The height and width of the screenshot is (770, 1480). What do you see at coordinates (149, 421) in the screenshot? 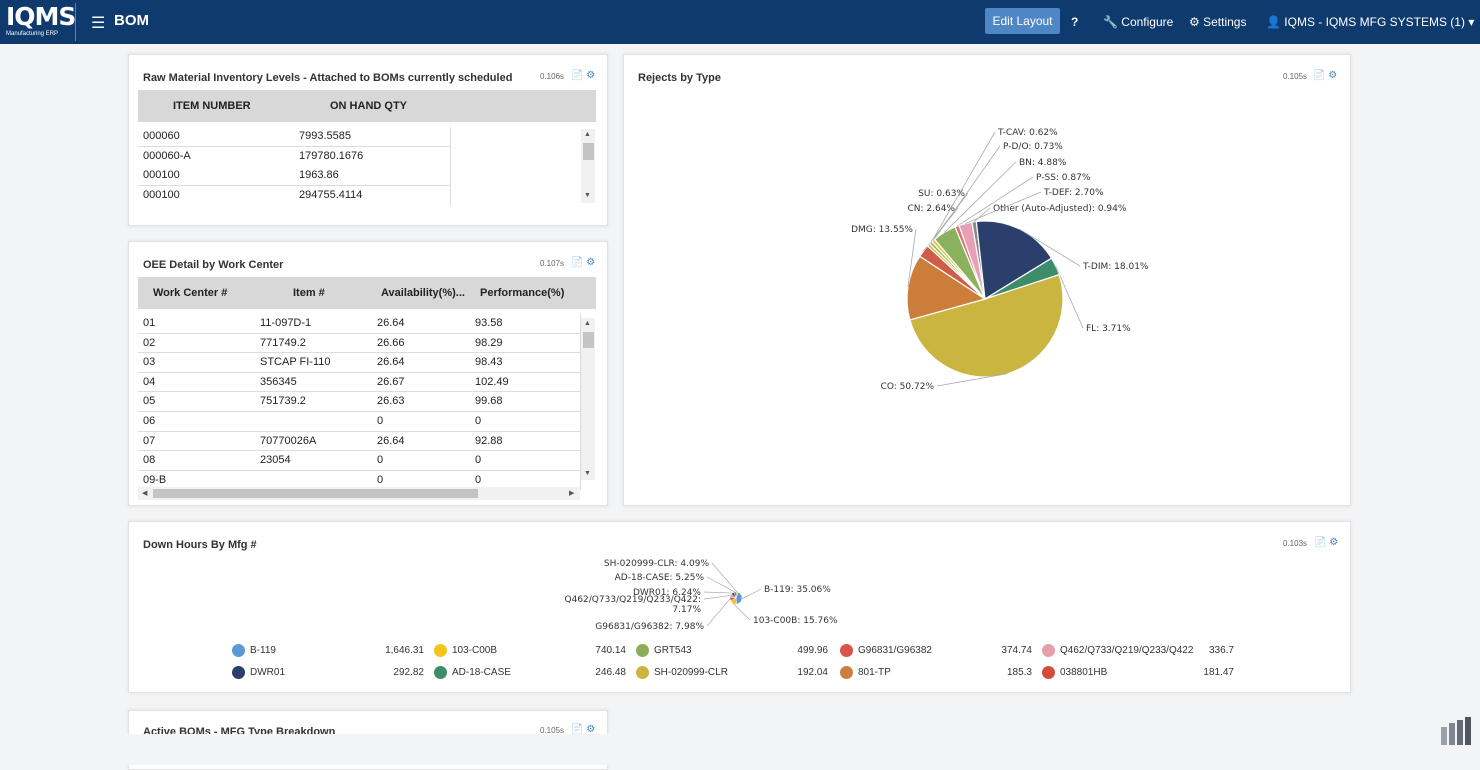
I see `table-cell: 06` at bounding box center [149, 421].